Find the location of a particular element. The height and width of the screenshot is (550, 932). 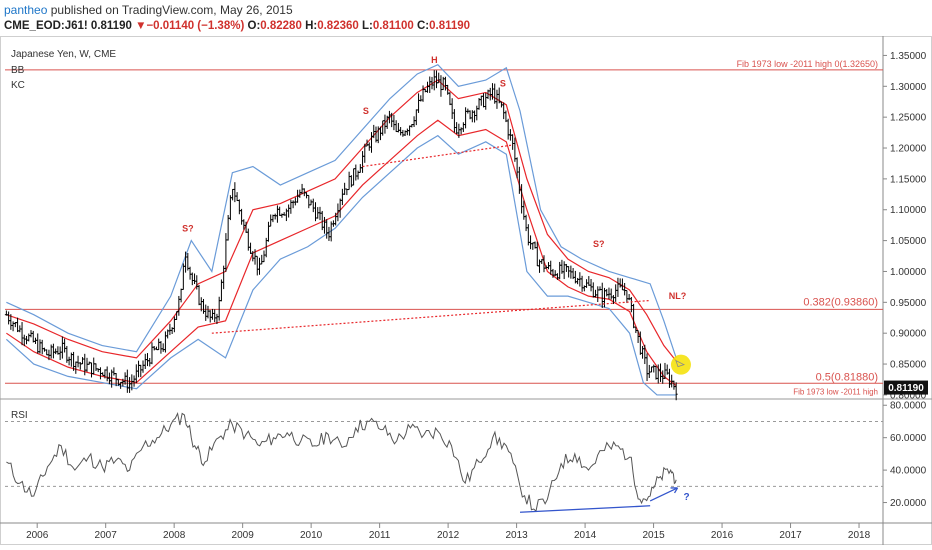

arrowhead-icon is located at coordinates (674, 490).